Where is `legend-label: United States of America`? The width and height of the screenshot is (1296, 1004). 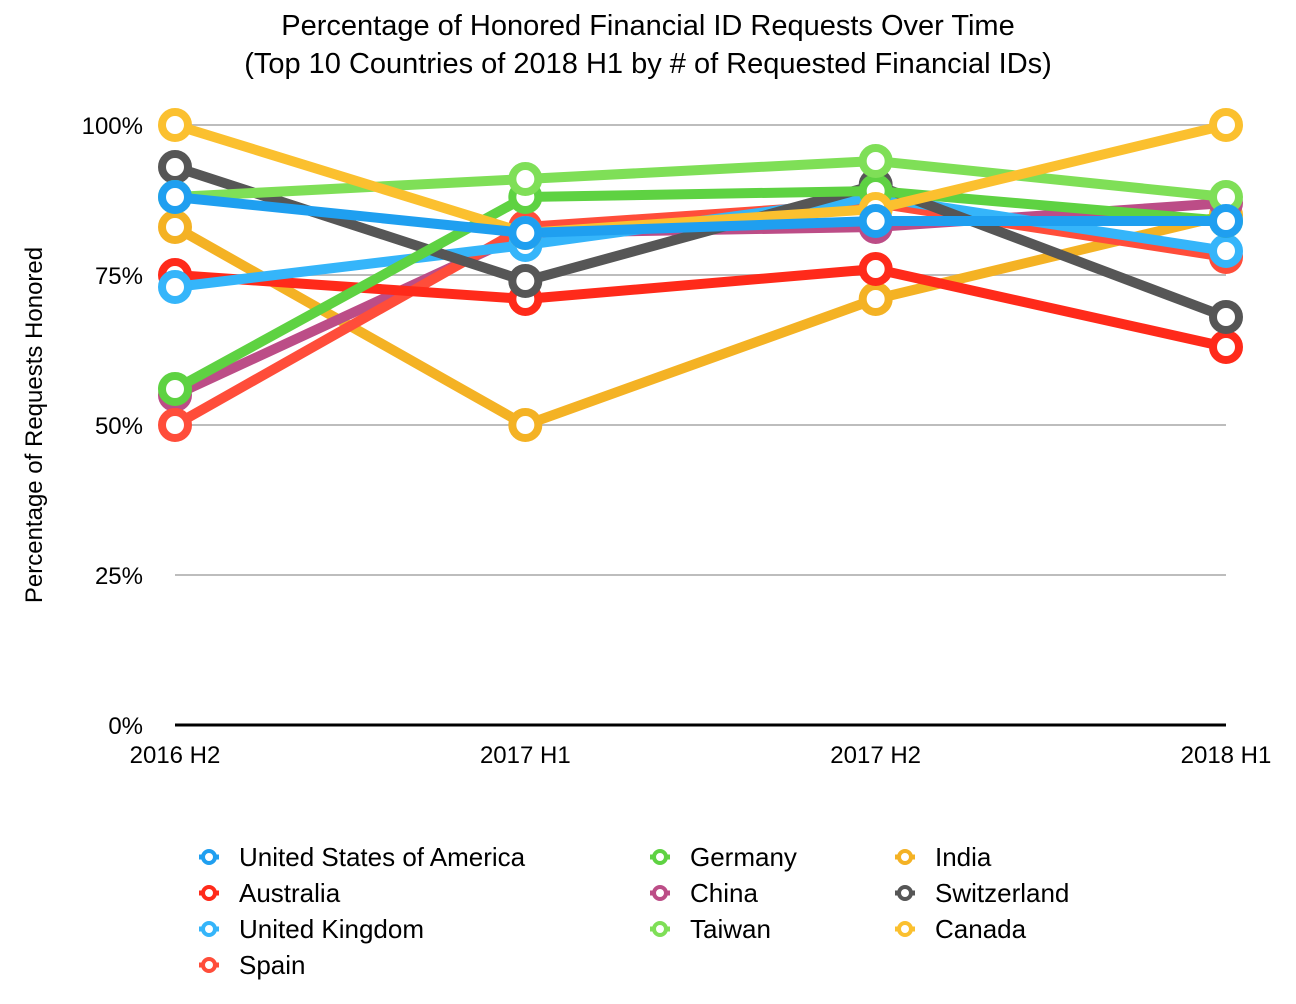 legend-label: United States of America is located at coordinates (382, 857).